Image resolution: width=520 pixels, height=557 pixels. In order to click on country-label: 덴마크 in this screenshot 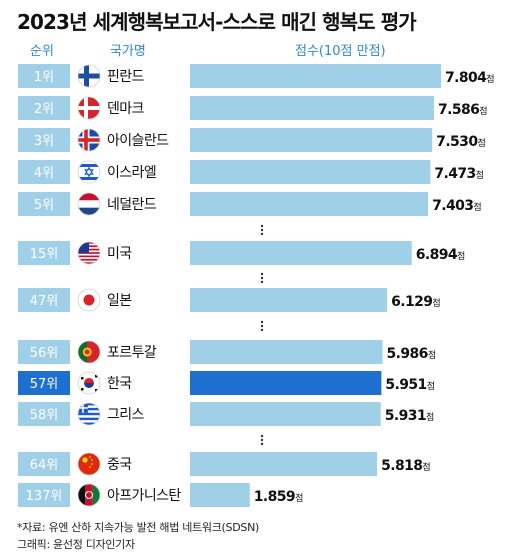, I will do `click(126, 109)`.